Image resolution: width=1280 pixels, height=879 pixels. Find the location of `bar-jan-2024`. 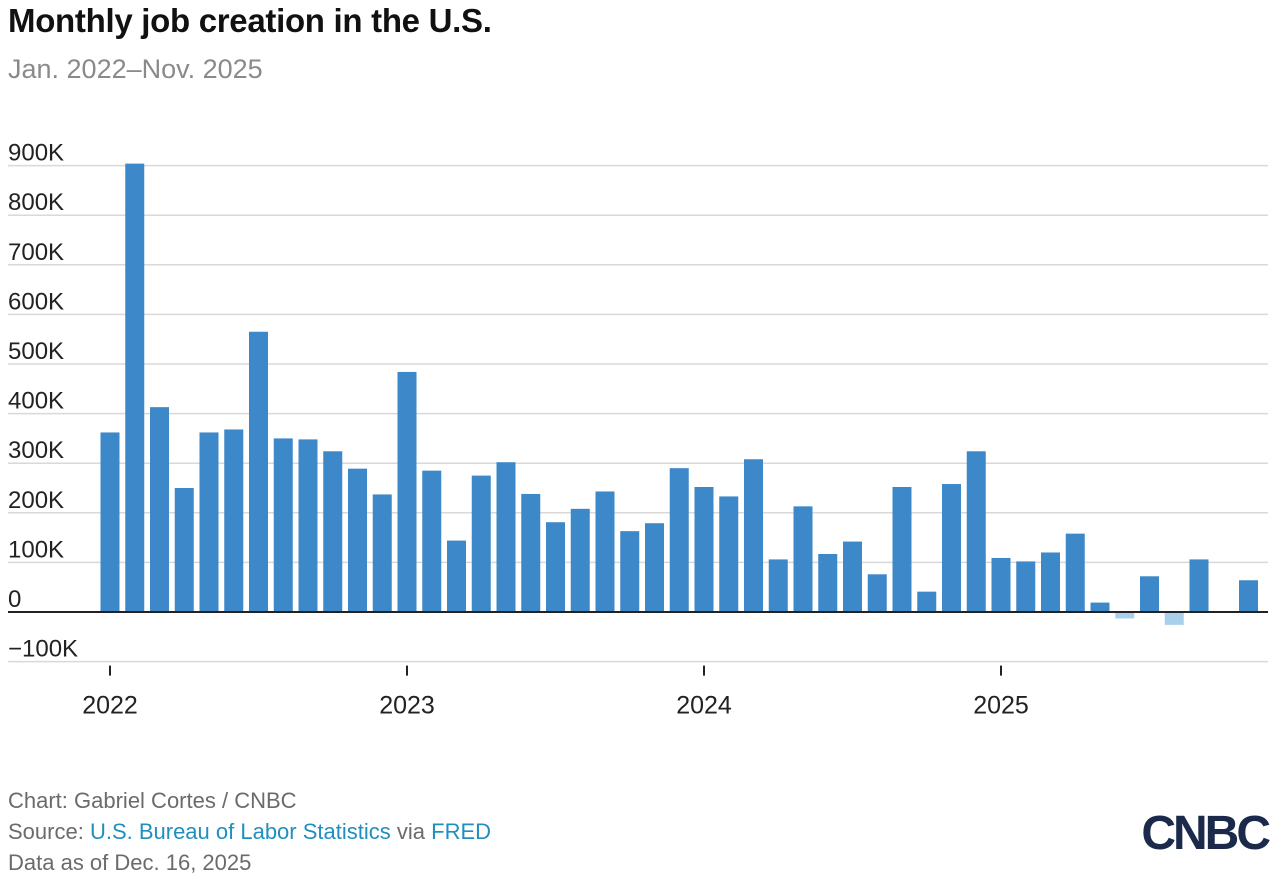

bar-jan-2024 is located at coordinates (704, 549).